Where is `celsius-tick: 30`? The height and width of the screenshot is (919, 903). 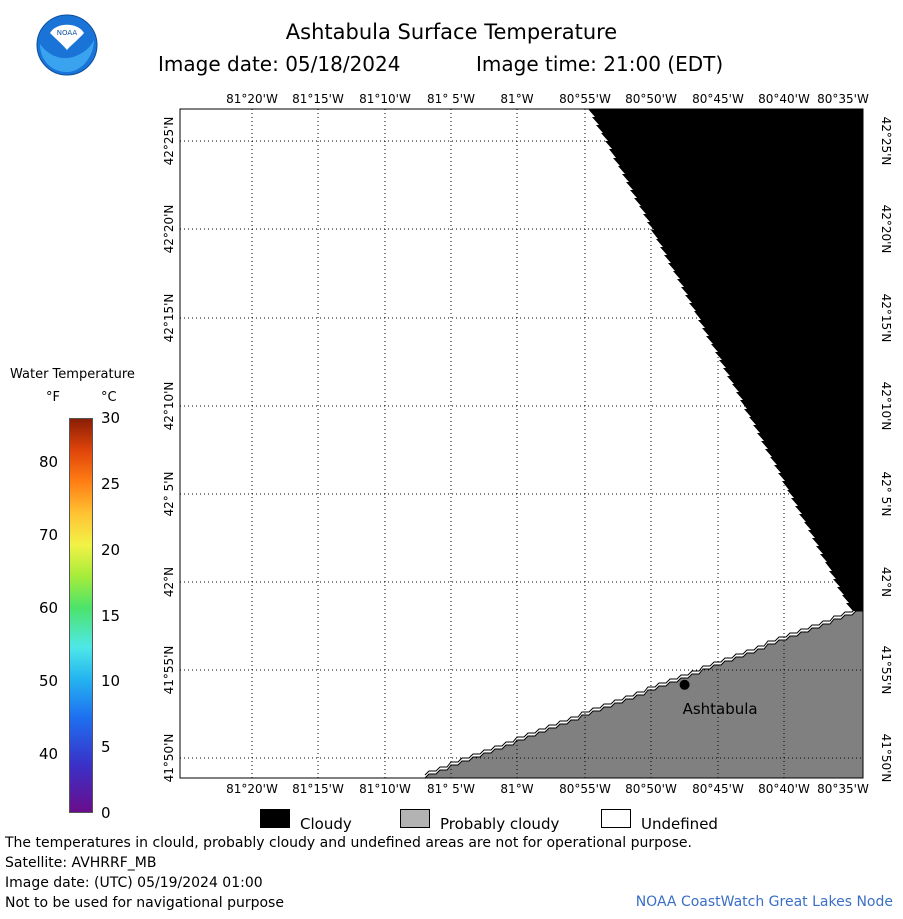
celsius-tick: 30 is located at coordinates (111, 418).